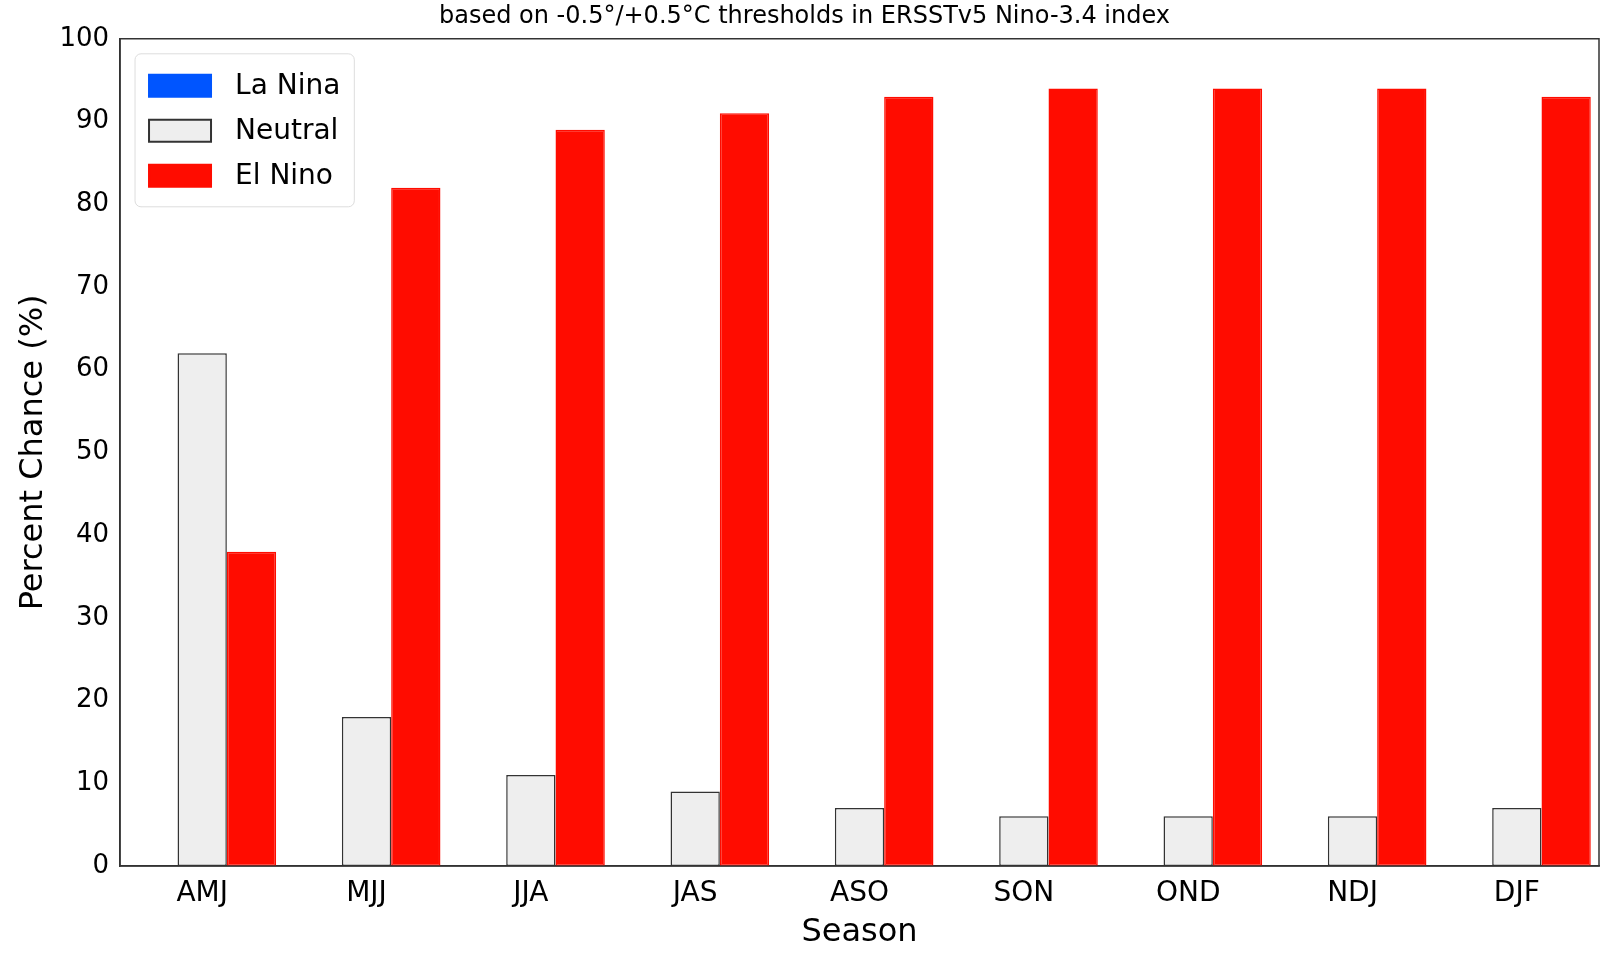 The height and width of the screenshot is (957, 1609). I want to click on x-tick-label: NDJ, so click(1352, 892).